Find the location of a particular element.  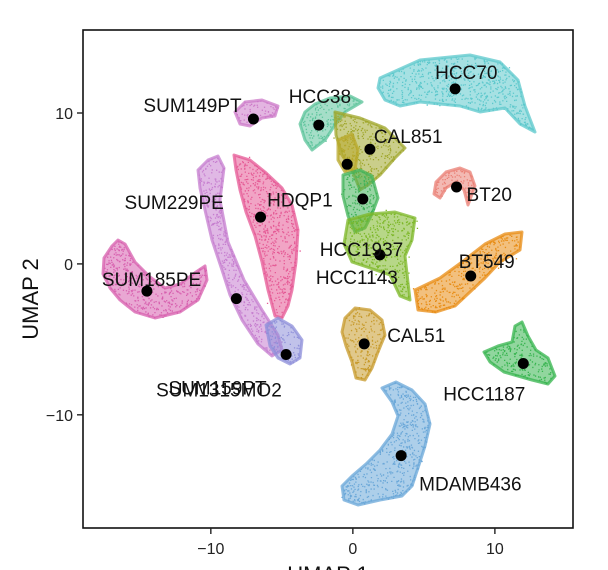

cluster-label-sum185pe: SUM185PE is located at coordinates (151, 280).